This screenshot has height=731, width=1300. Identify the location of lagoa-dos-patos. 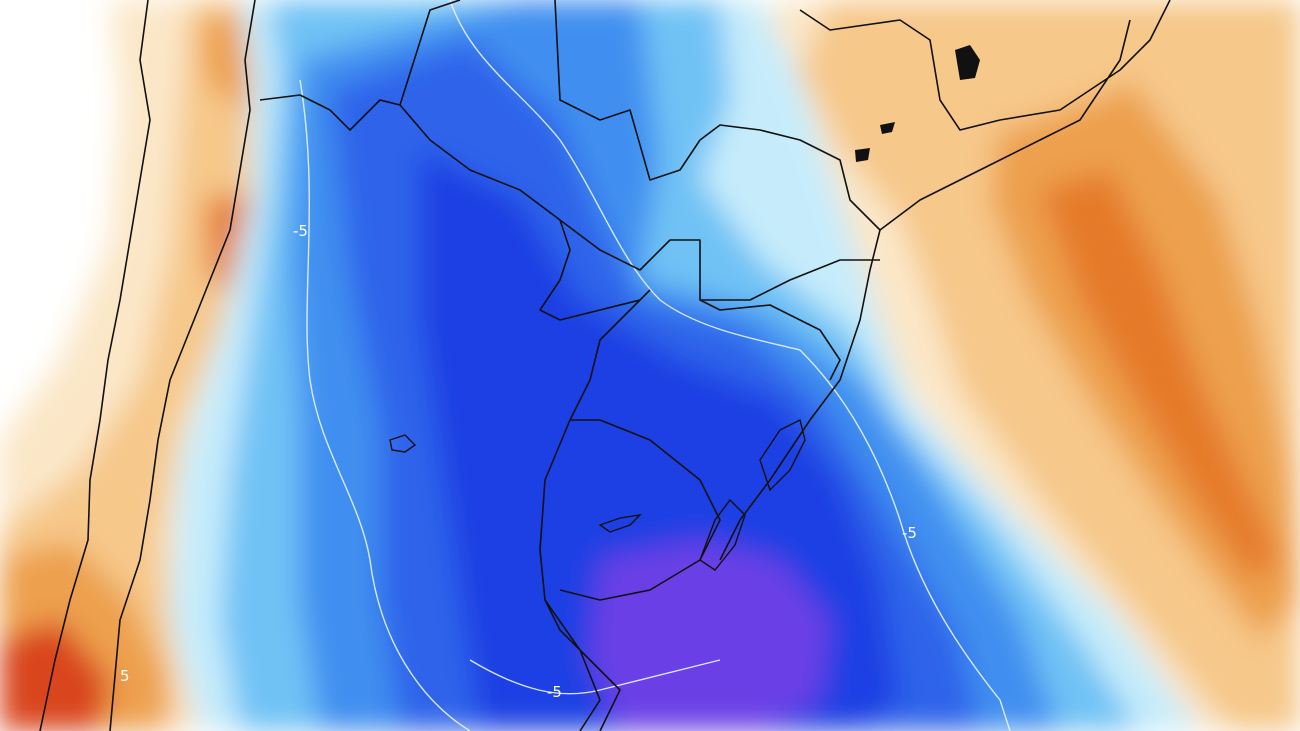
(782, 455).